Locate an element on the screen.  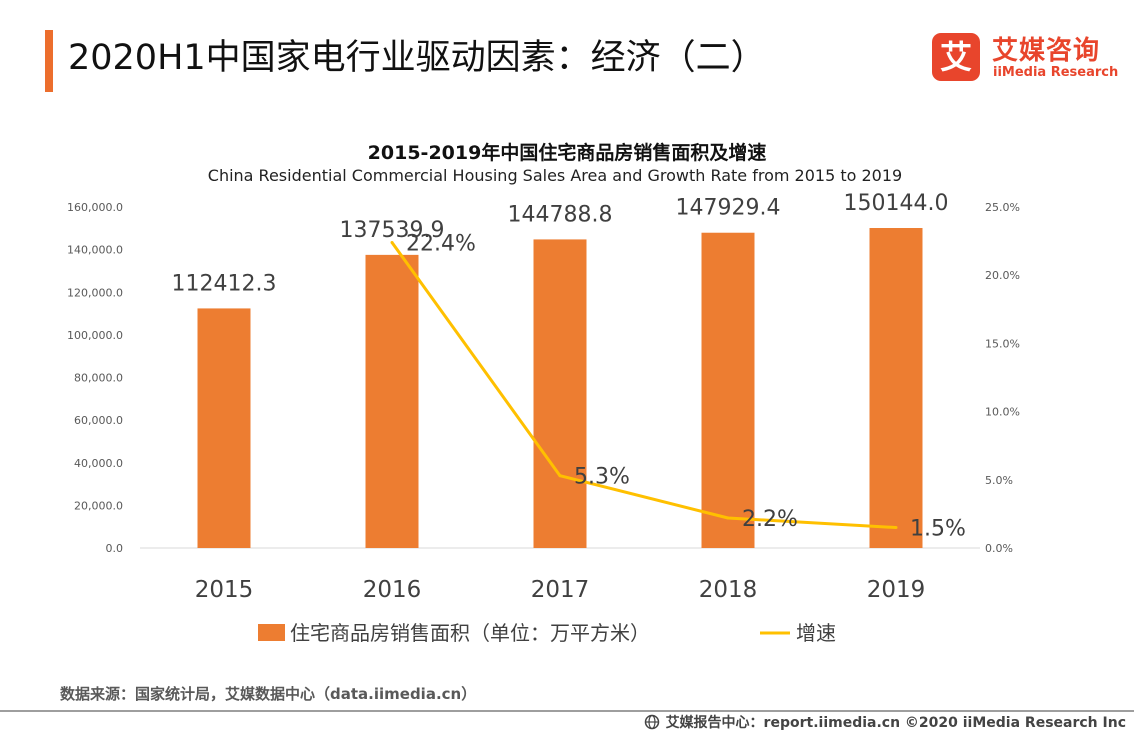
y-left-tick-label: 100,000.0 is located at coordinates (95, 335).